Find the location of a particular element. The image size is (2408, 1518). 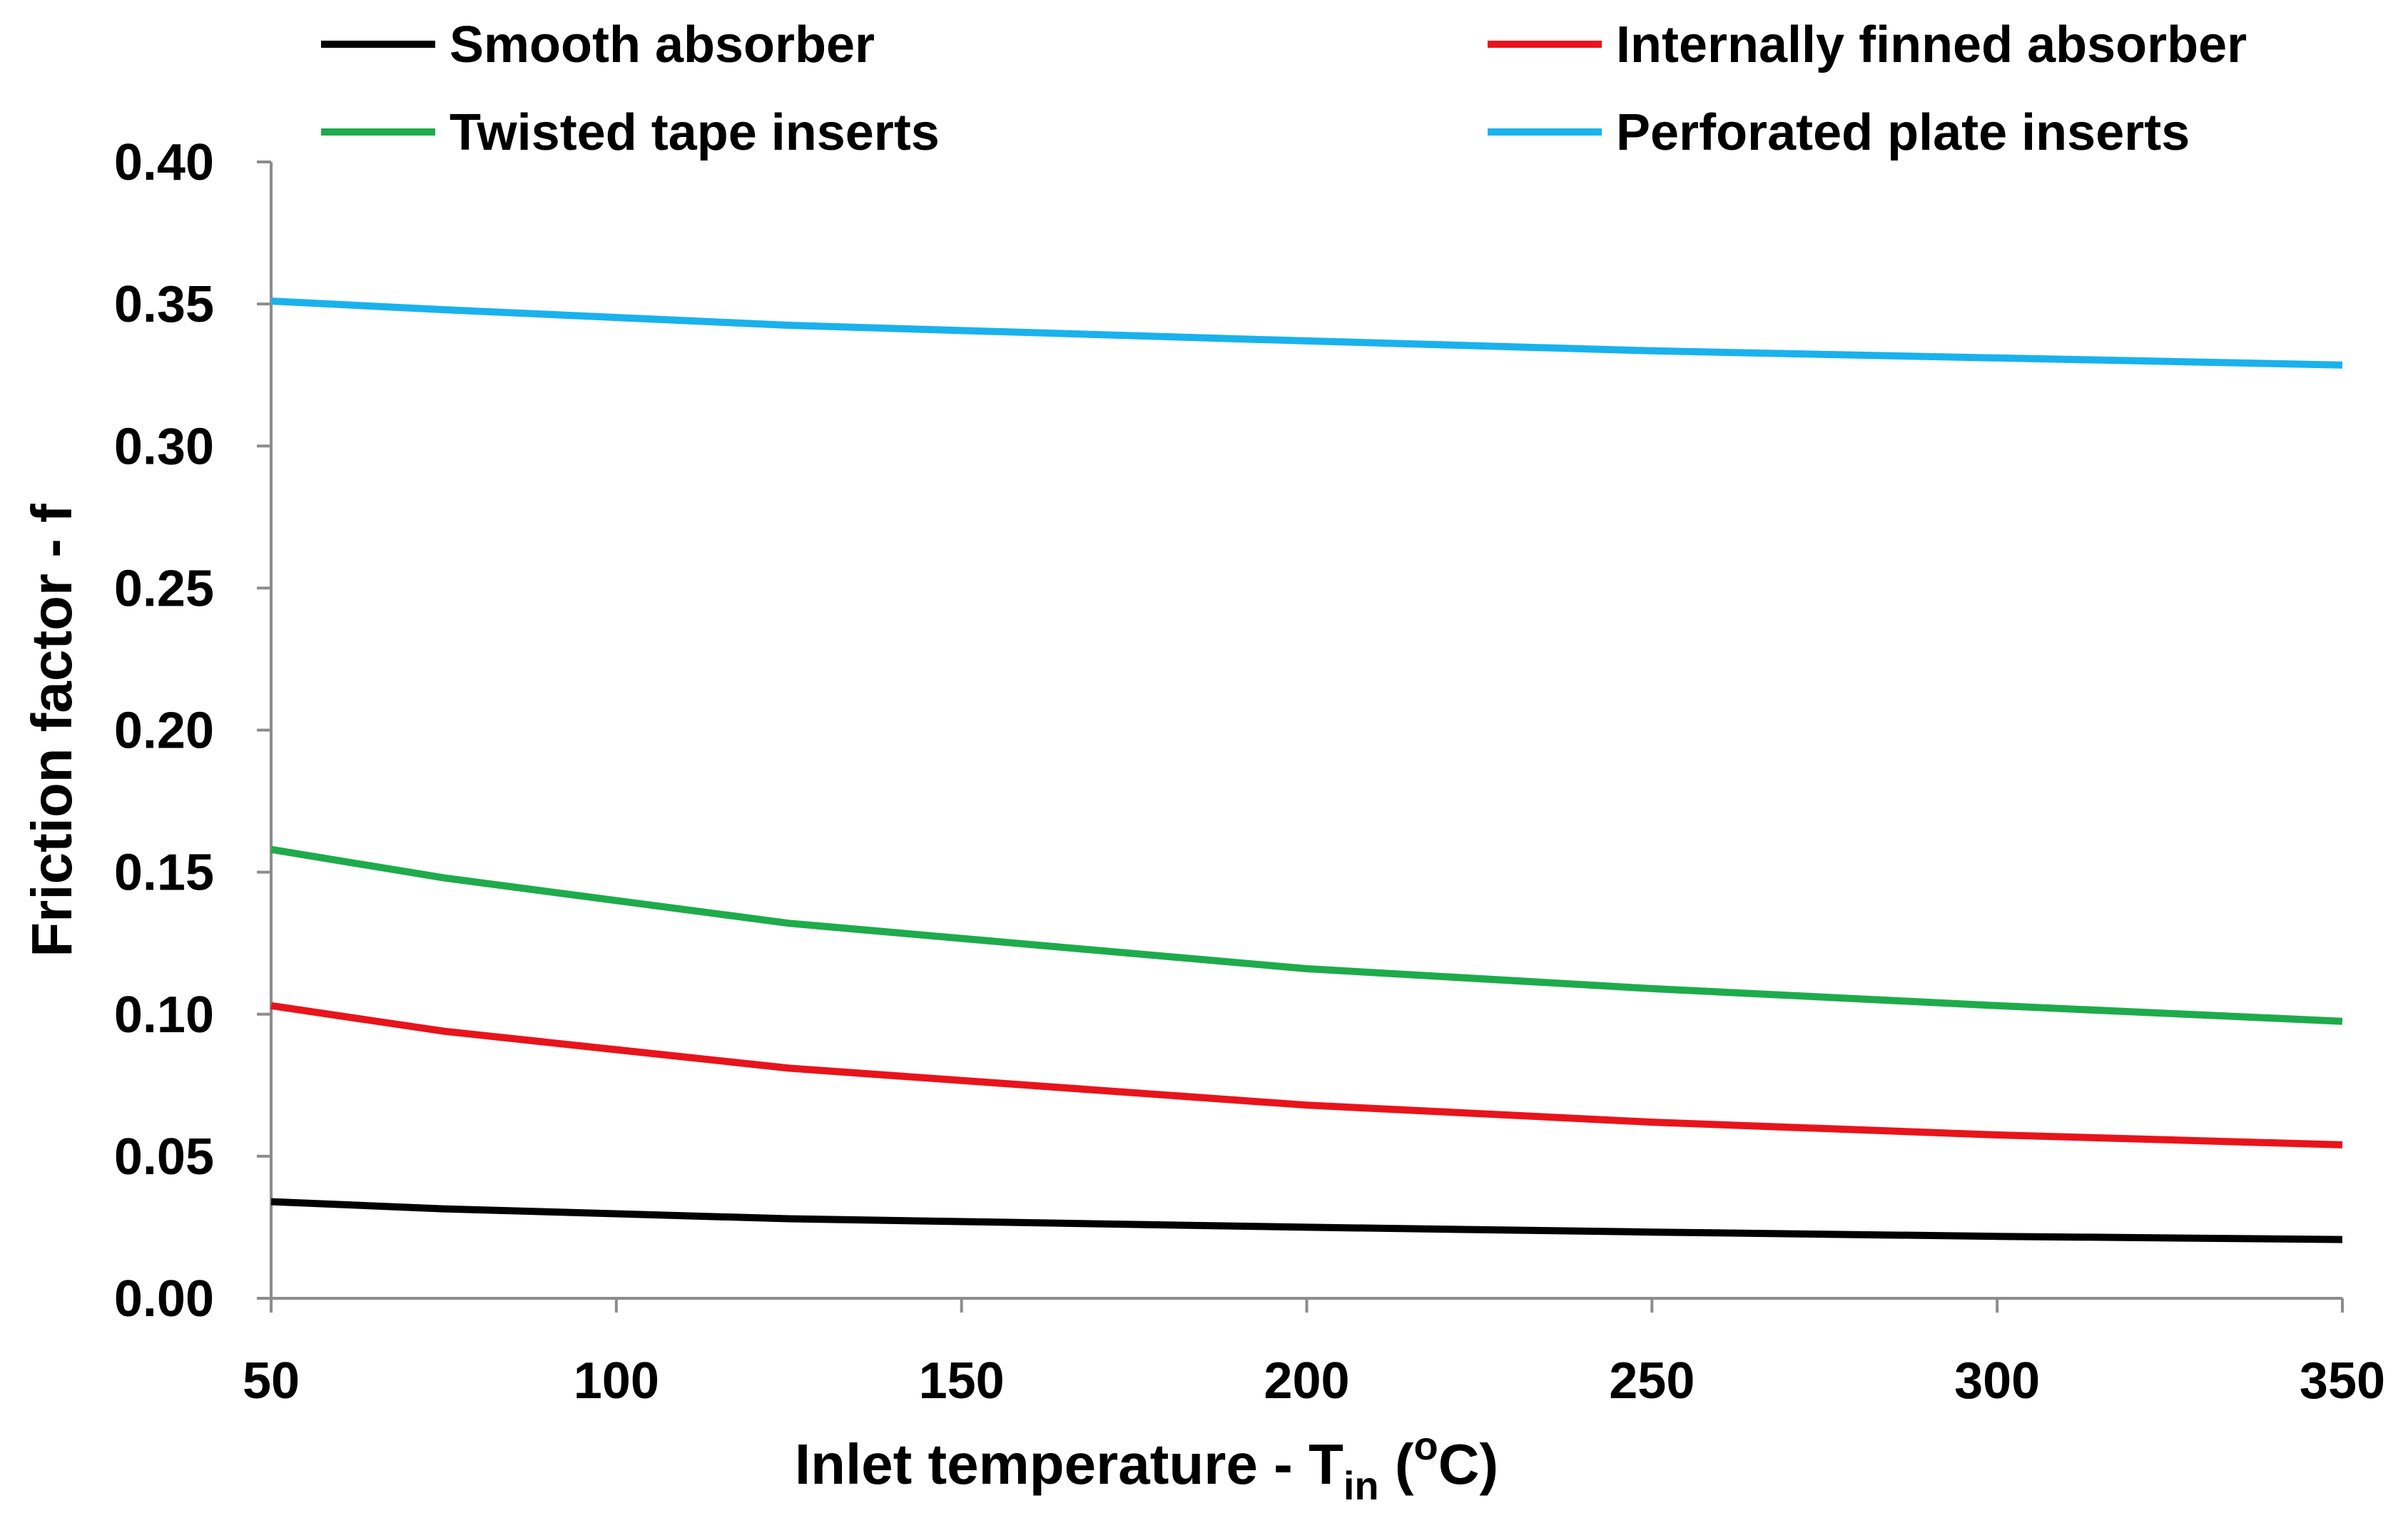

legend-label-perforated-plate-inserts: Perforated plate inserts is located at coordinates (1903, 132).